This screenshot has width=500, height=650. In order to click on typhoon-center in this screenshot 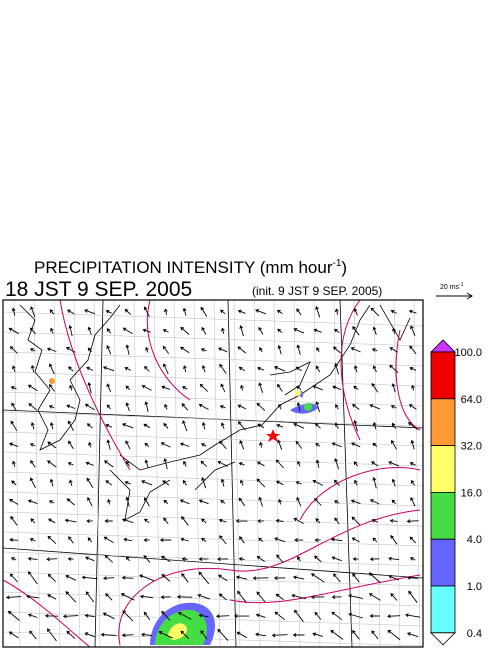, I will do `click(273, 435)`.